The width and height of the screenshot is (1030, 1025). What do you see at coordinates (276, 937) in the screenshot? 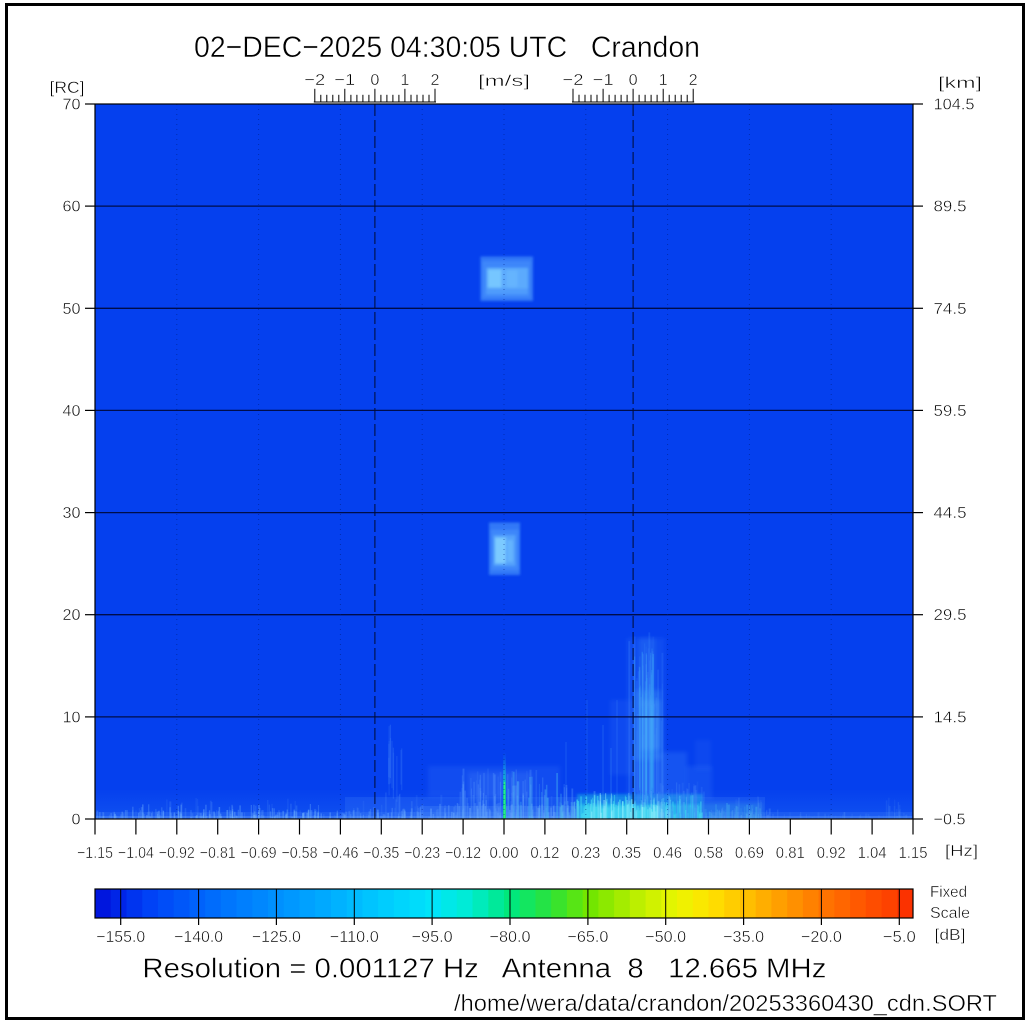
I see `svg-text: −125.0` at bounding box center [276, 937].